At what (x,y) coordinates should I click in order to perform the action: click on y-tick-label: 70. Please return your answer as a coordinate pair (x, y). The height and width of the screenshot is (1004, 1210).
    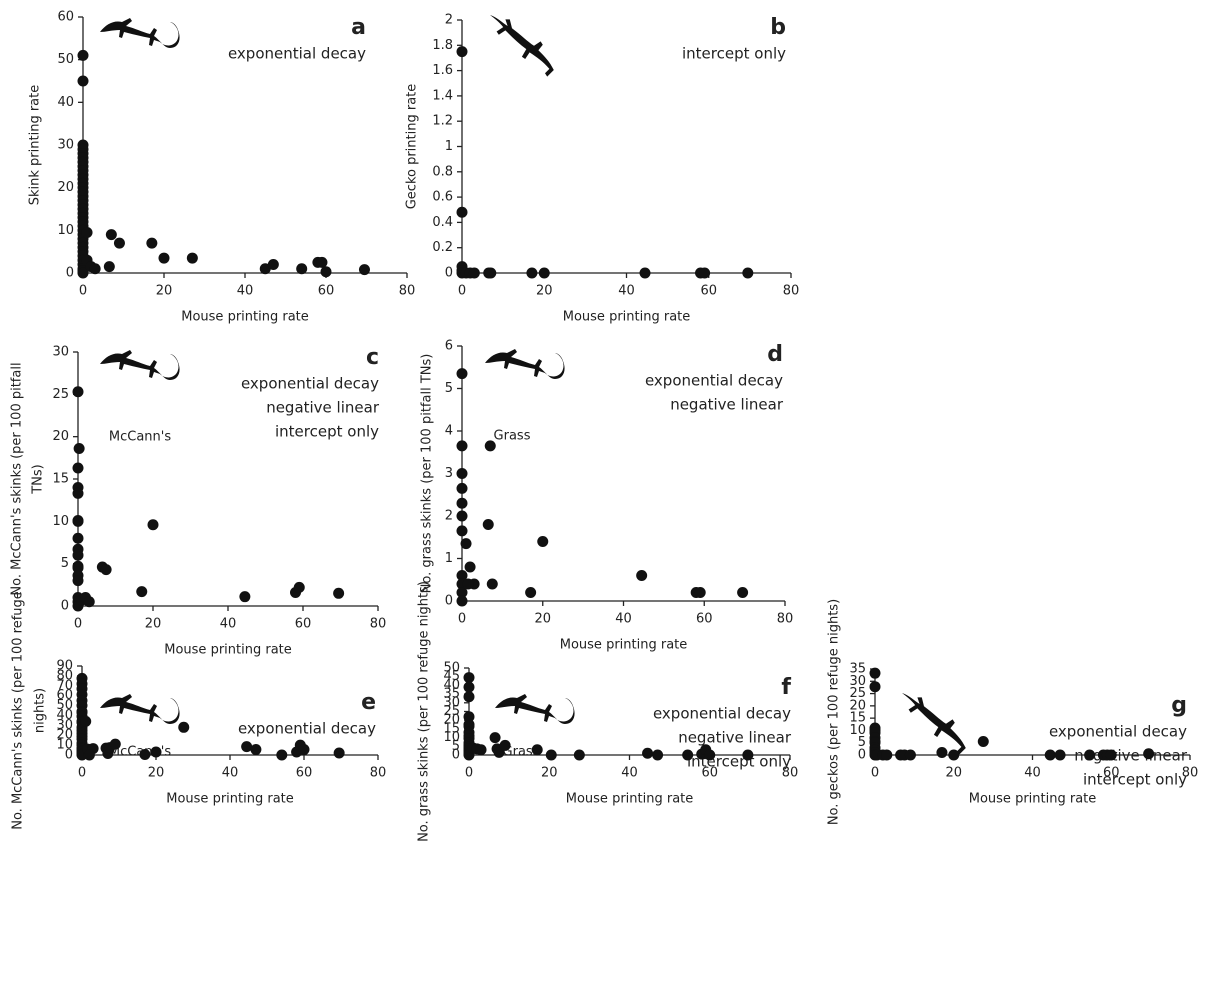
    Looking at the image, I should click on (64, 685).